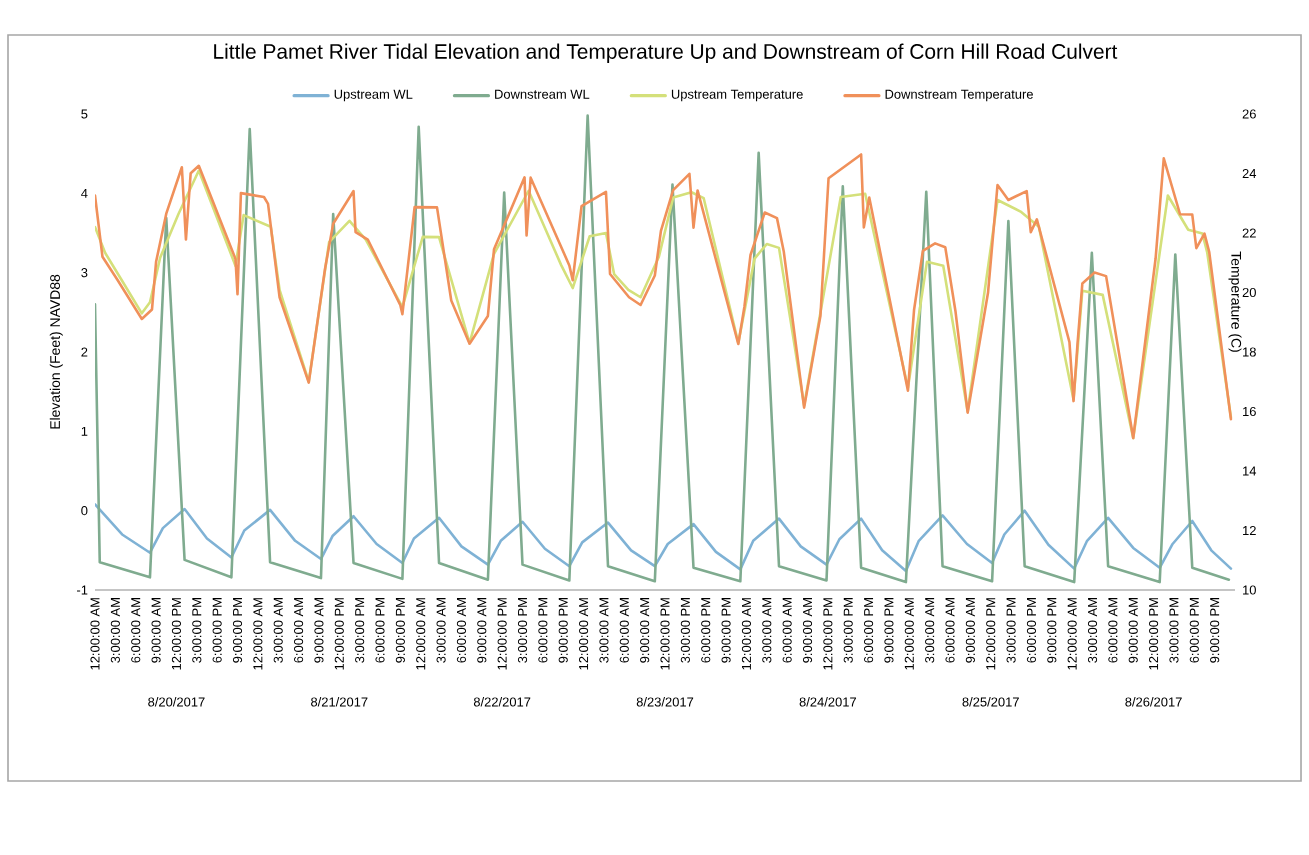  I want to click on chart-title: Little Pamet River Tidal Elevation and Temperature Up and Downstream of Corn Hill Road Culvert, so click(666, 53).